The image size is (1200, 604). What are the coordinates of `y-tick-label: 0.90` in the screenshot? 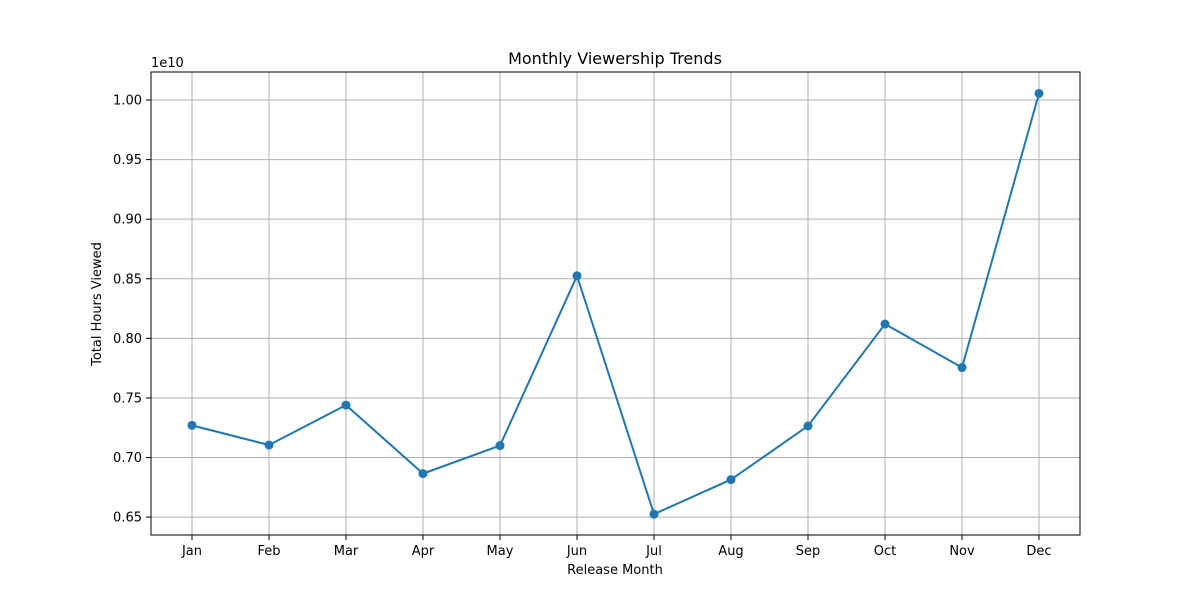 It's located at (127, 220).